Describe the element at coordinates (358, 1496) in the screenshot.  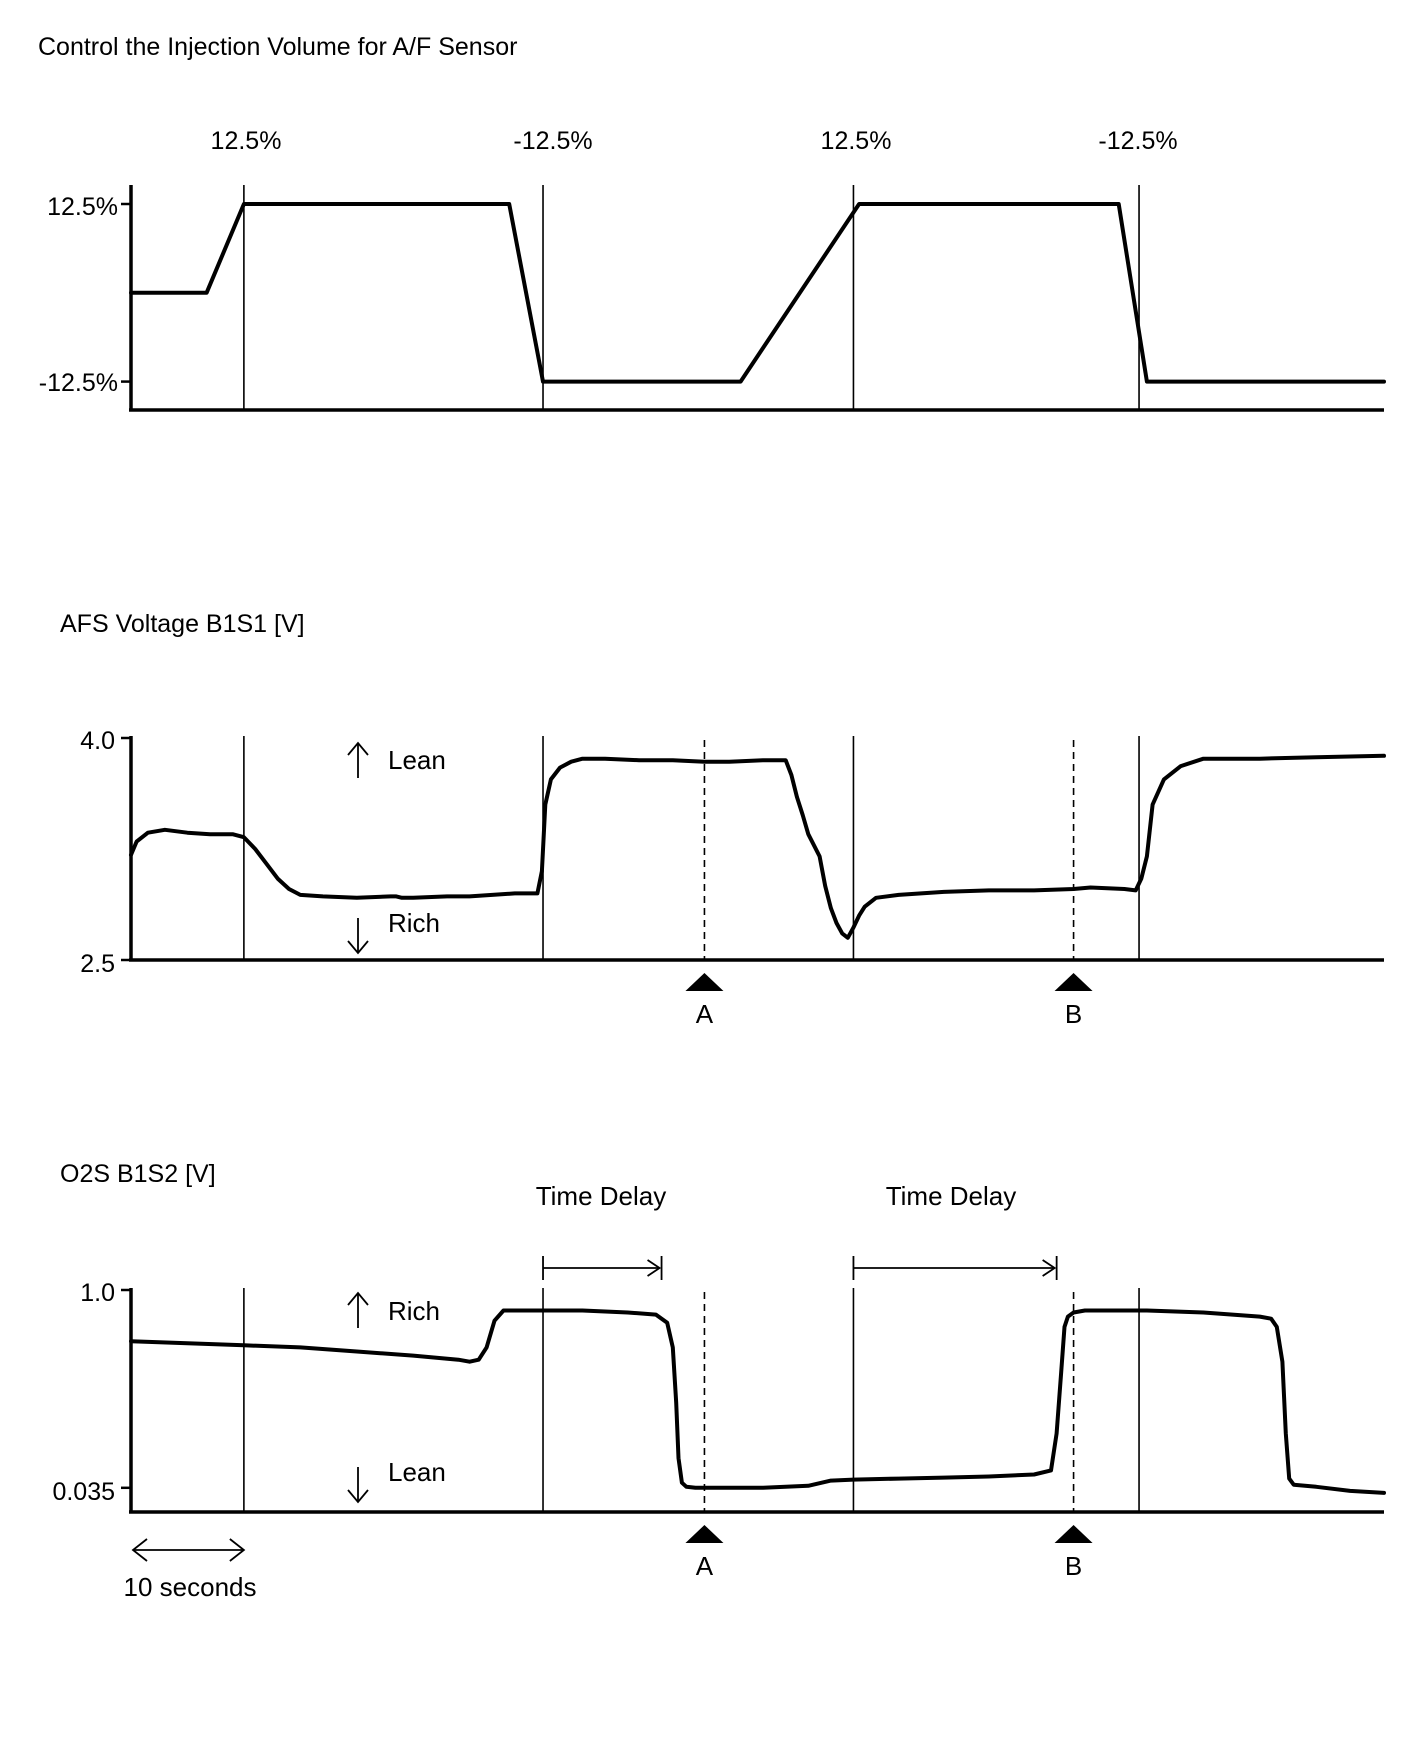
I see `chart3-lean-arrow-icon-head` at that location.